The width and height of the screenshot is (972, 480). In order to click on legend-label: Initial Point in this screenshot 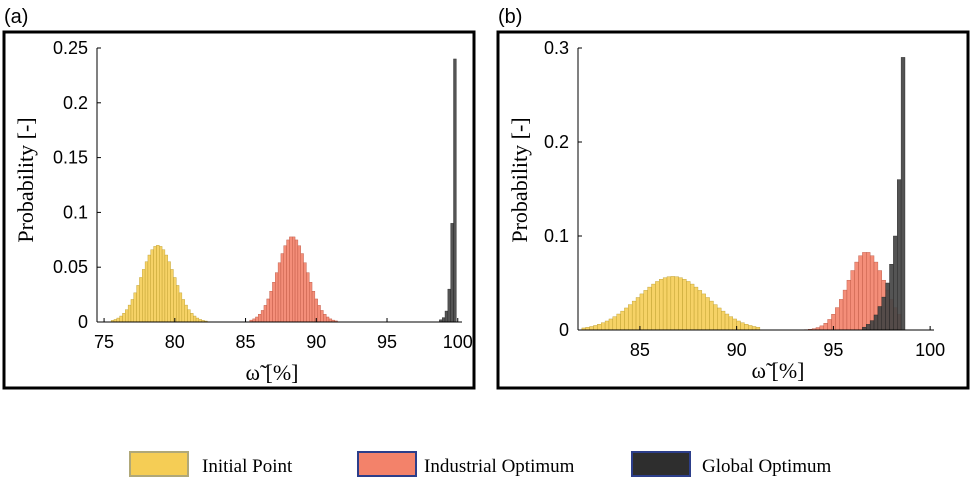, I will do `click(247, 466)`.